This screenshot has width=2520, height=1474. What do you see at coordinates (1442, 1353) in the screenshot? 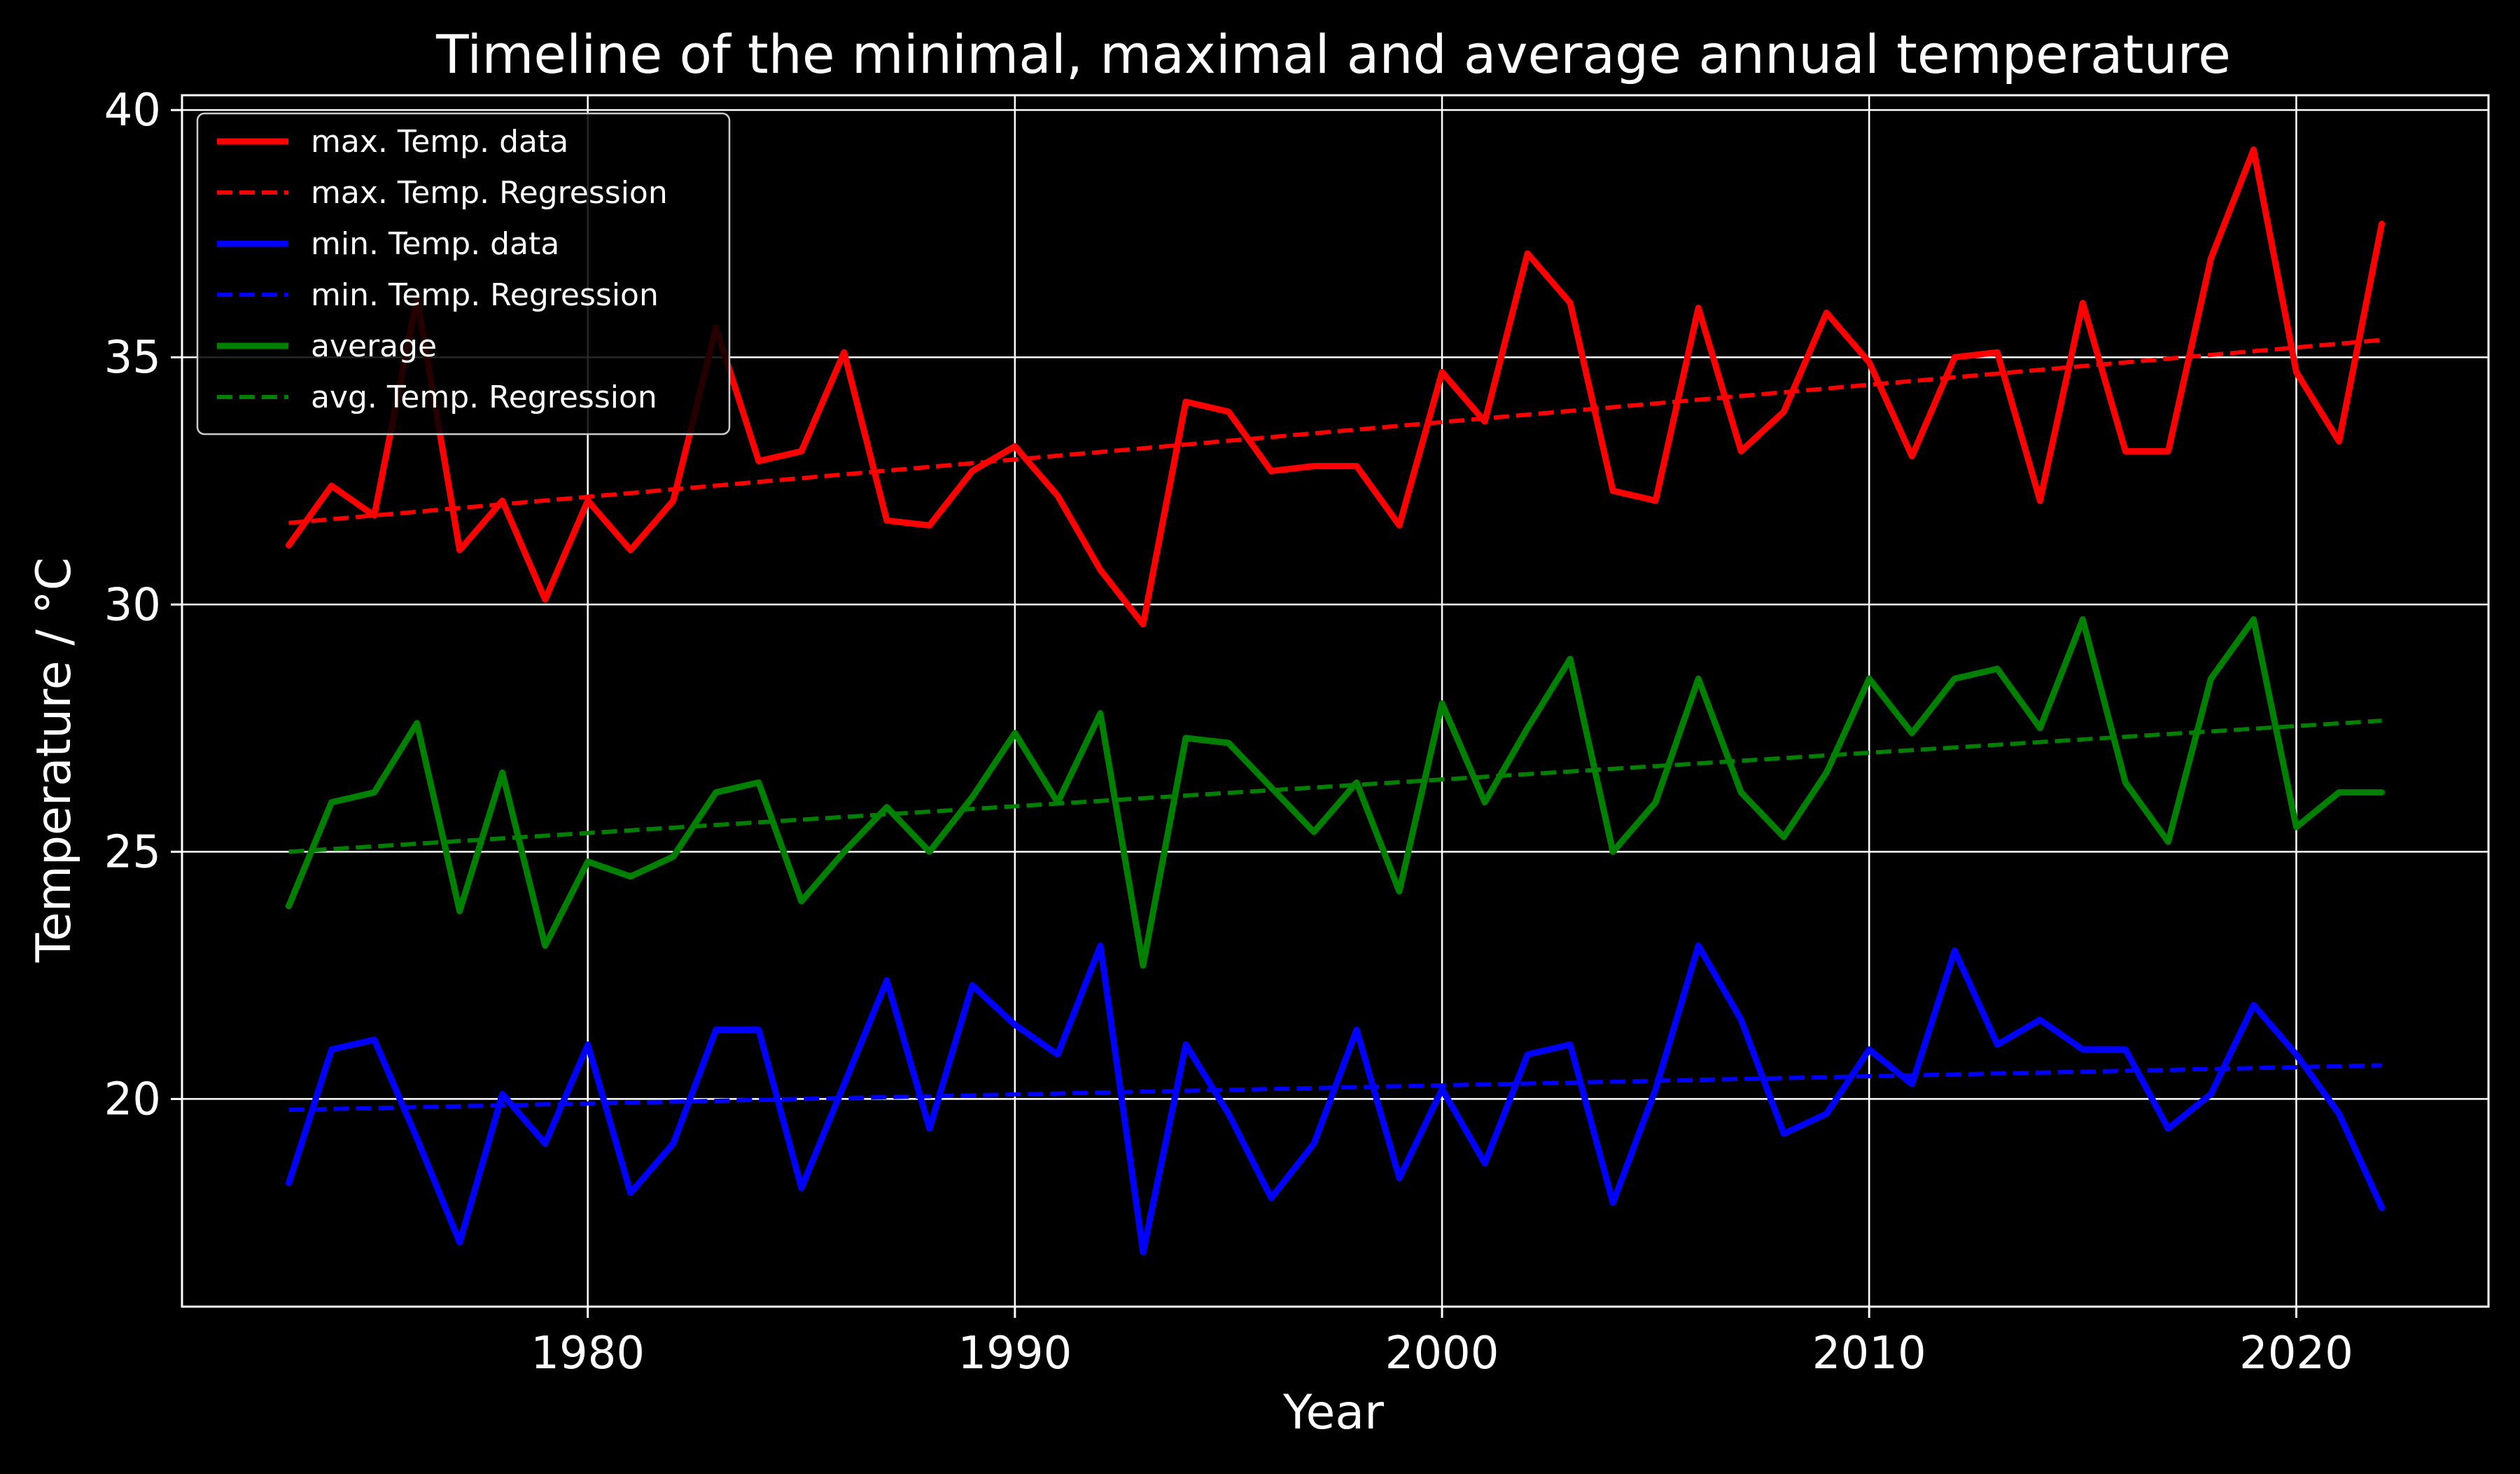
I see `x-tick-label: 2000` at bounding box center [1442, 1353].